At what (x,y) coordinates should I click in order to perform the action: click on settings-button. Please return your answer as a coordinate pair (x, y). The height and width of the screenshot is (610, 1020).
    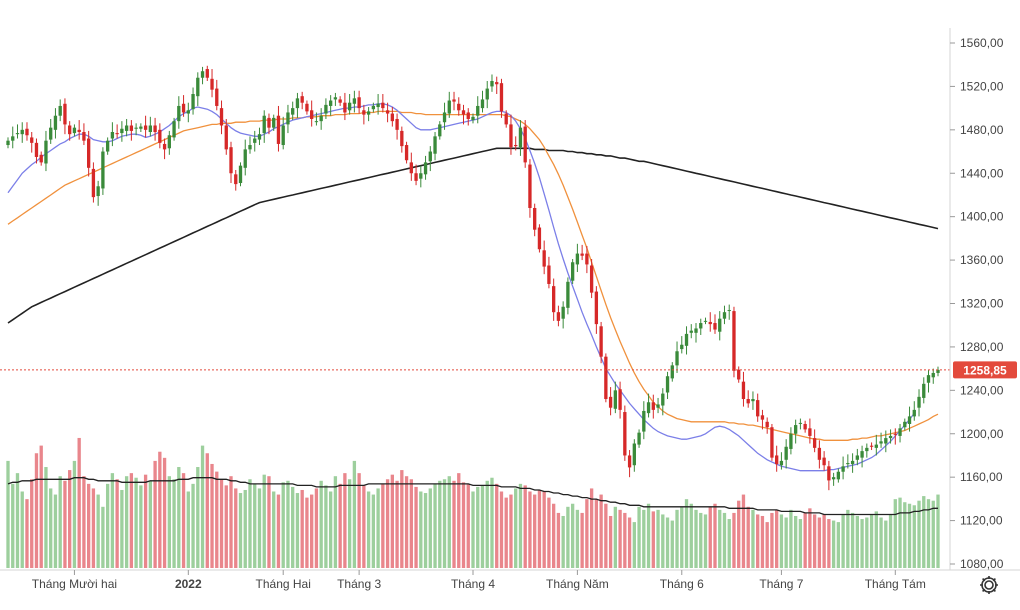
    Looking at the image, I should click on (989, 585).